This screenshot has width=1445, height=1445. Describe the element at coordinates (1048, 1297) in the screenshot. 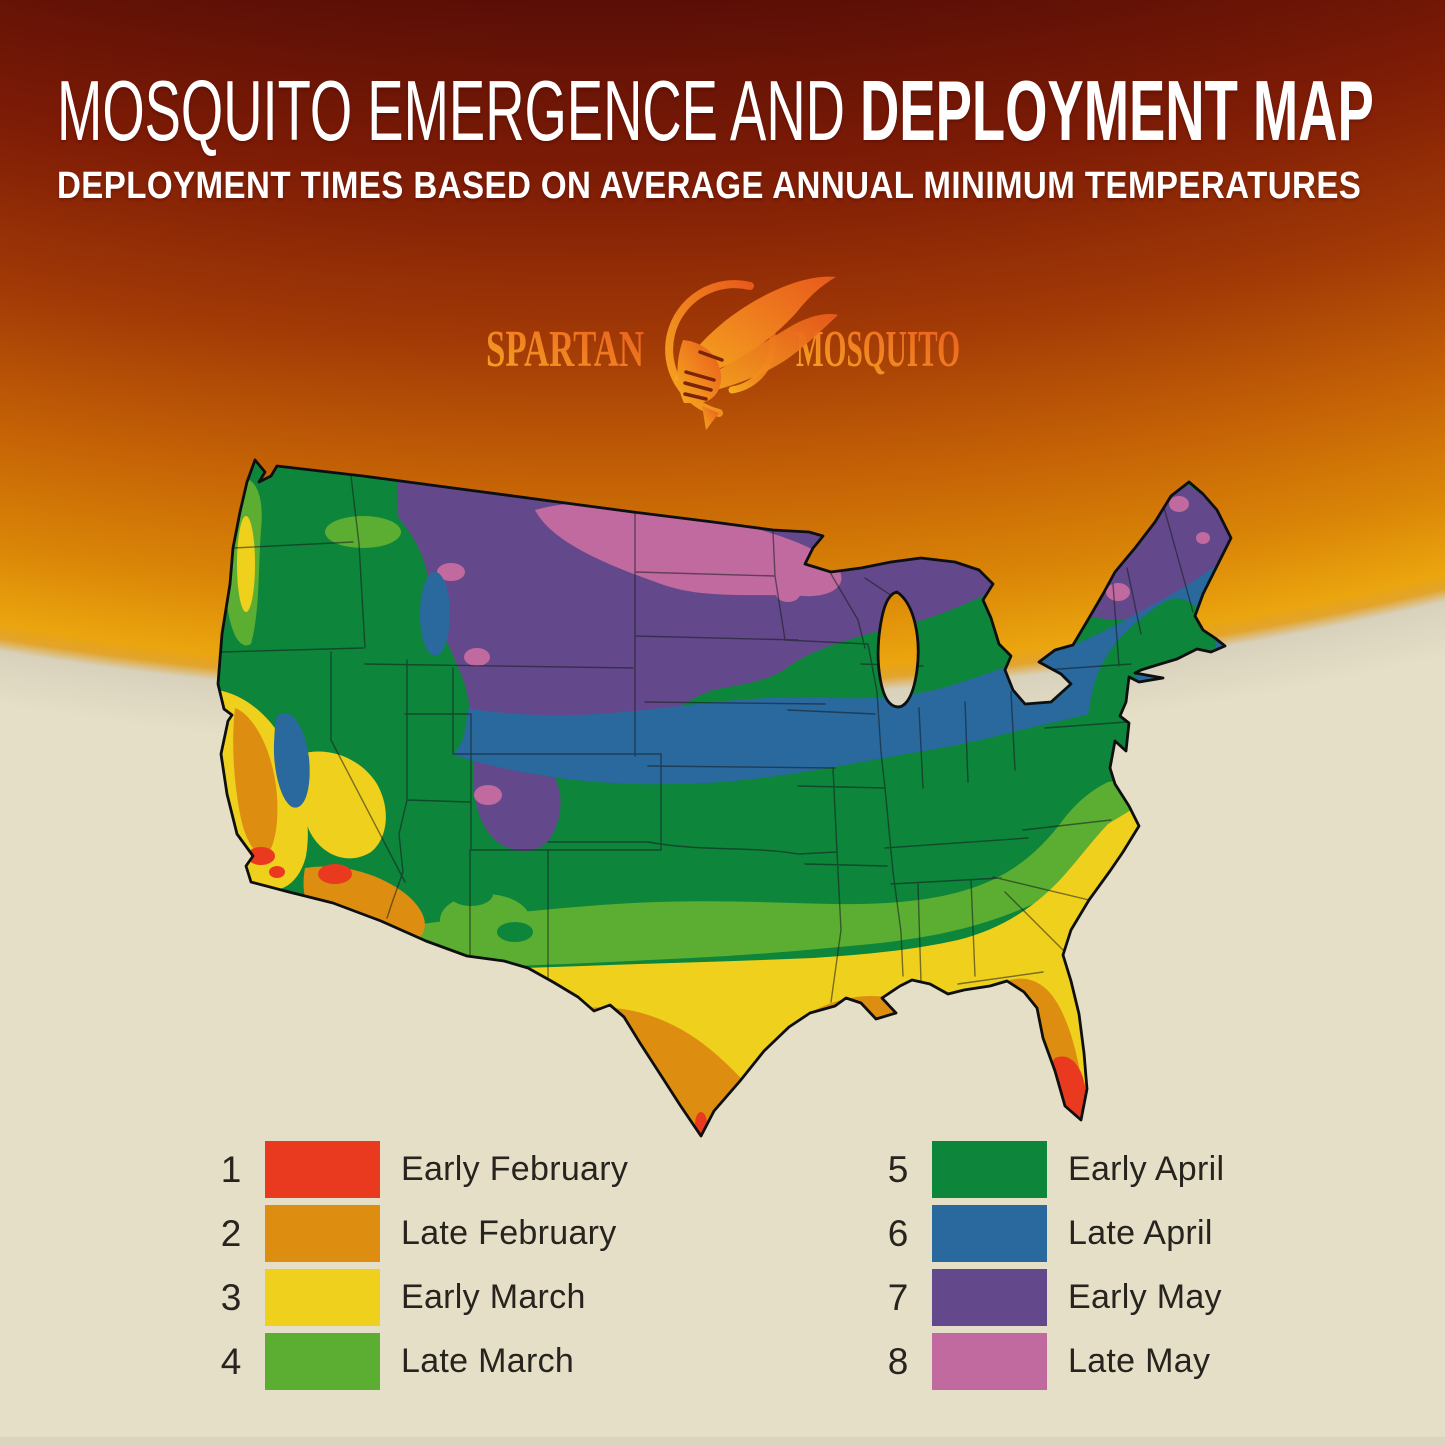

I see `legend-row: 7 Early May` at that location.